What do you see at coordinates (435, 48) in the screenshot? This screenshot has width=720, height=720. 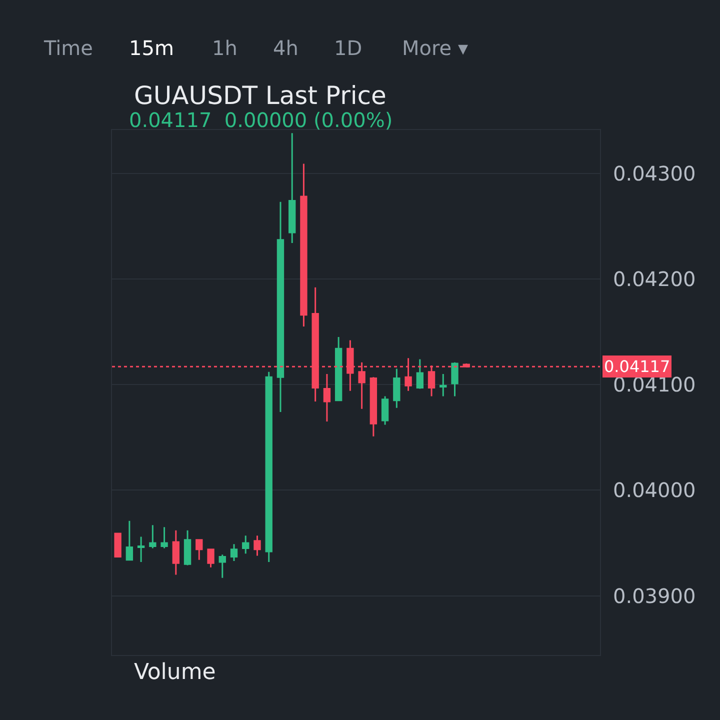 I see `text: More ▾` at bounding box center [435, 48].